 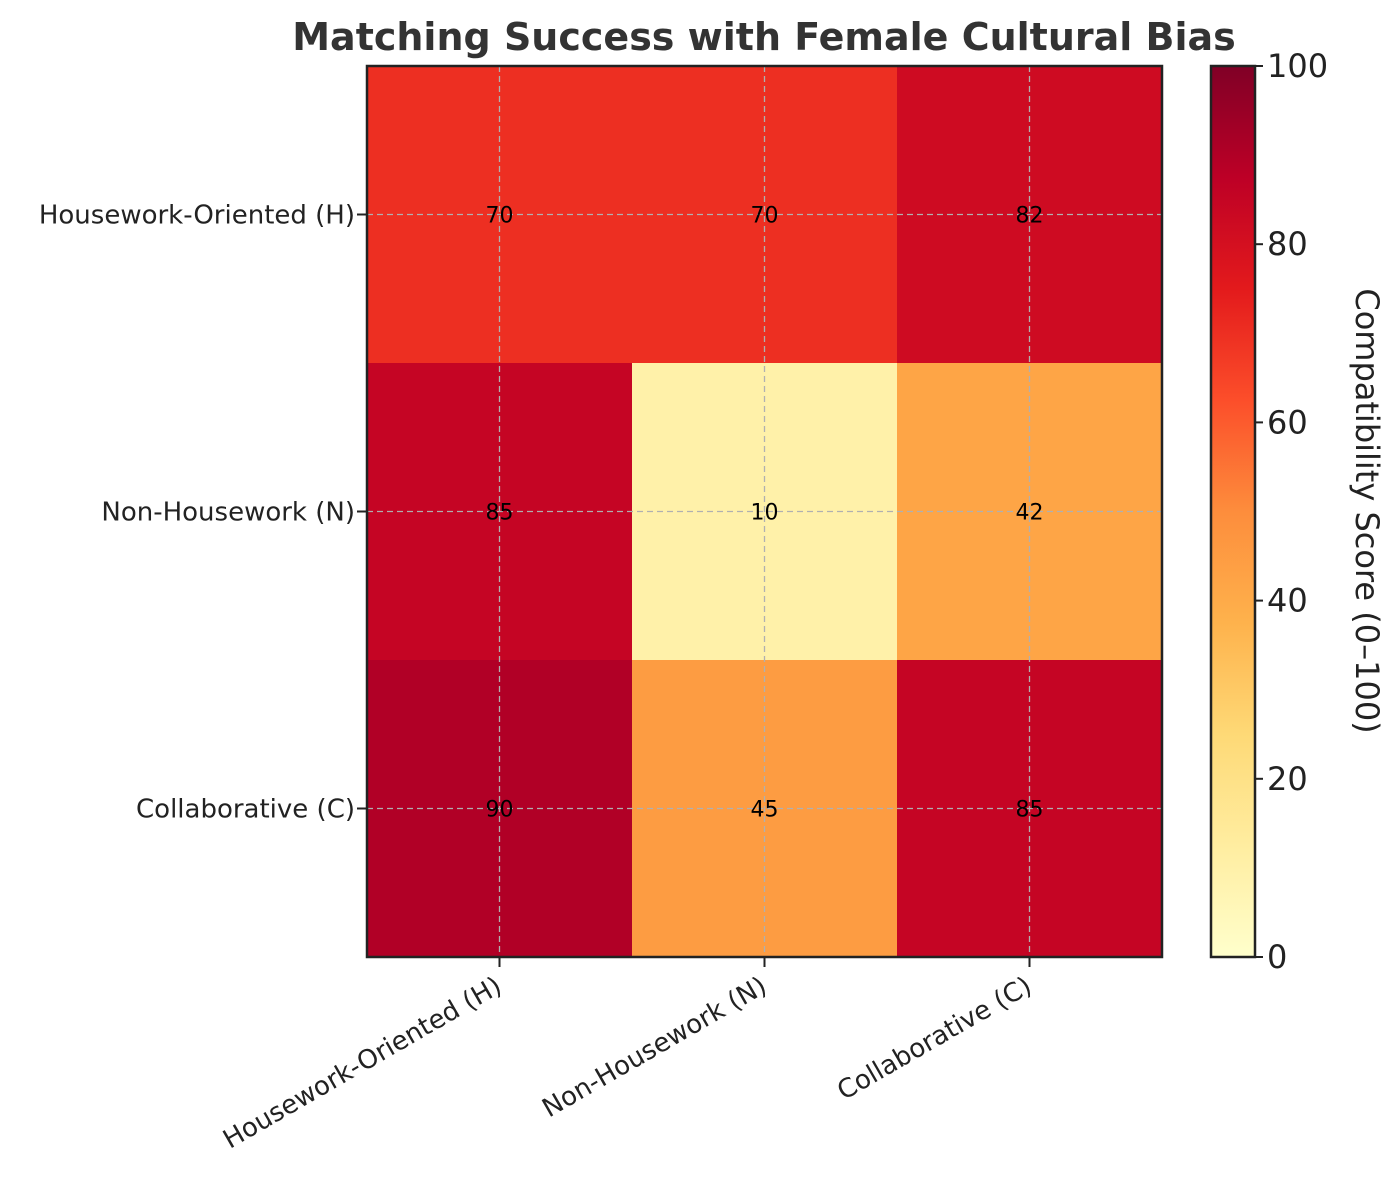 I want to click on x-tick-label: Non-Housework (N), so click(x=654, y=1047).